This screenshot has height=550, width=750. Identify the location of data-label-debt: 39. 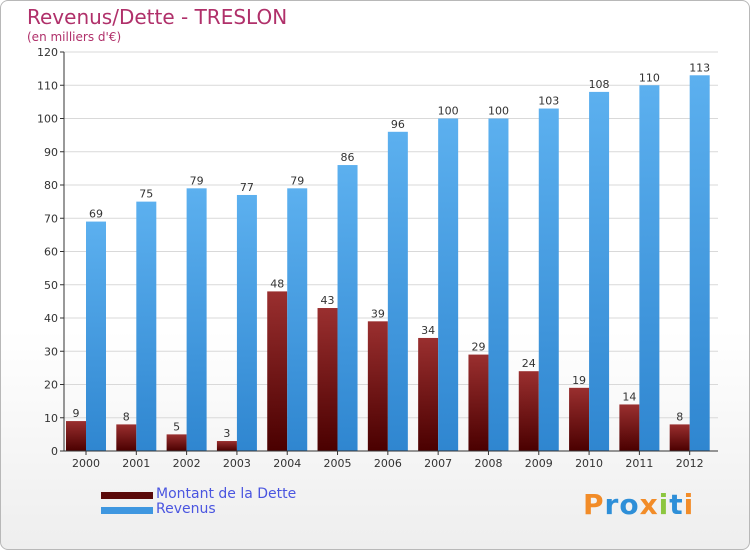
(378, 313).